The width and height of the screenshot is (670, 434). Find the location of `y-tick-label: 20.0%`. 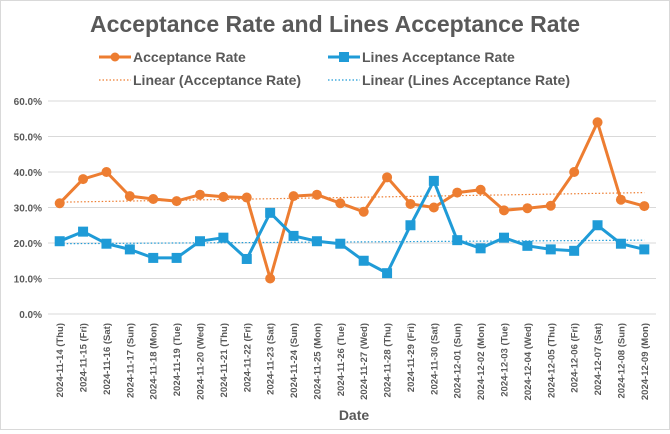

y-tick-label: 20.0% is located at coordinates (28, 244).